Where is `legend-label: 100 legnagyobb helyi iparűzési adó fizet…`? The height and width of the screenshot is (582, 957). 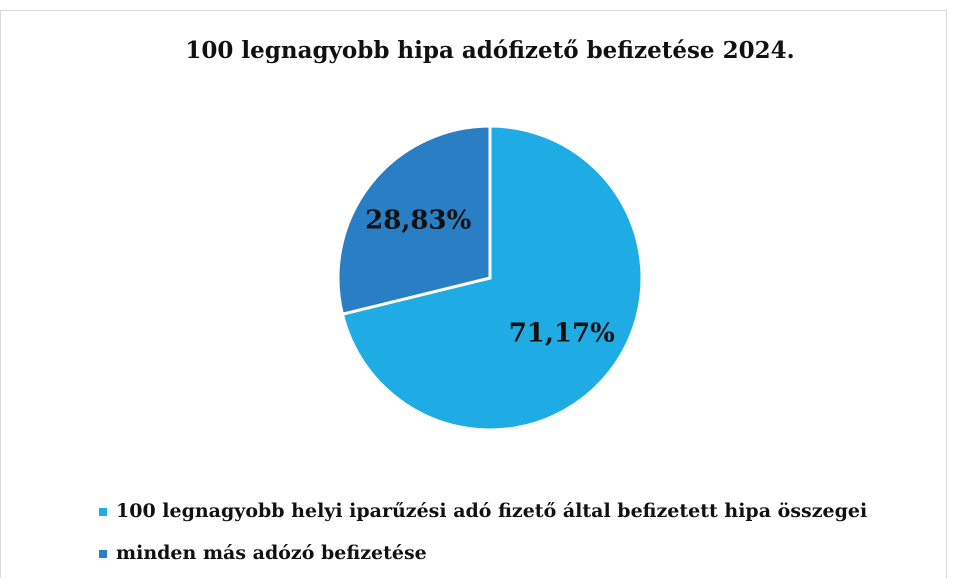 legend-label: 100 legnagyobb helyi iparűzési adó fizet… is located at coordinates (491, 511).